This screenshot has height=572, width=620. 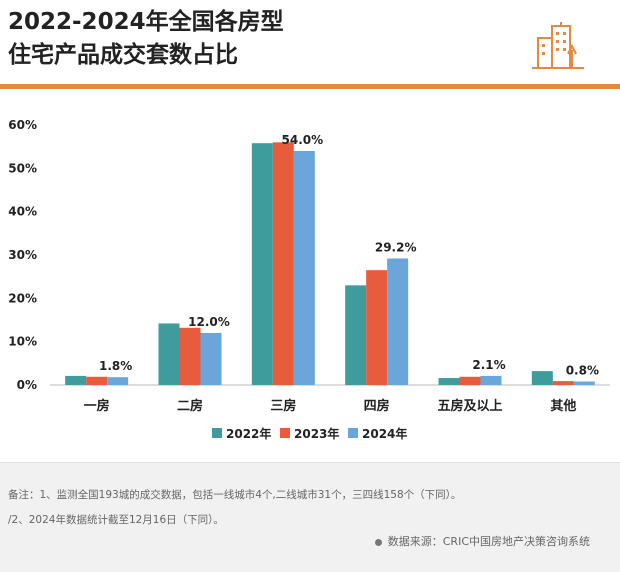 What do you see at coordinates (396, 247) in the screenshot?
I see `data-label: 29.2%` at bounding box center [396, 247].